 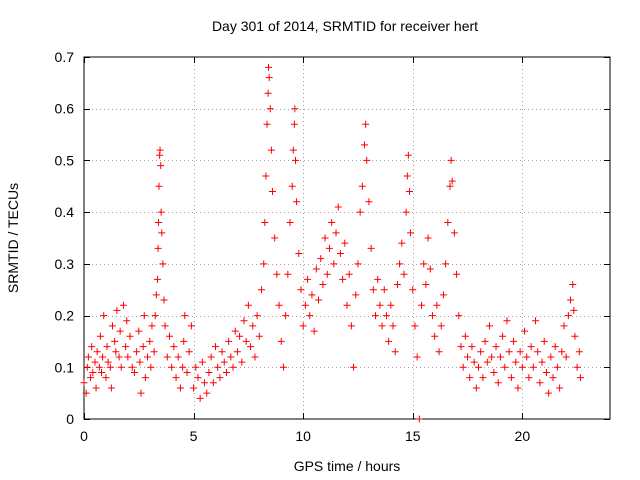 I want to click on x-tick-label: 10, so click(x=303, y=436).